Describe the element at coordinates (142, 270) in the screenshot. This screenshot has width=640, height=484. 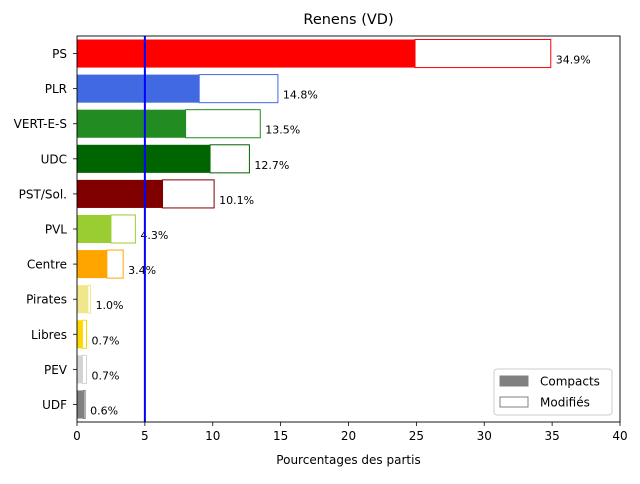
I see `data-label-7: 3.4%` at that location.